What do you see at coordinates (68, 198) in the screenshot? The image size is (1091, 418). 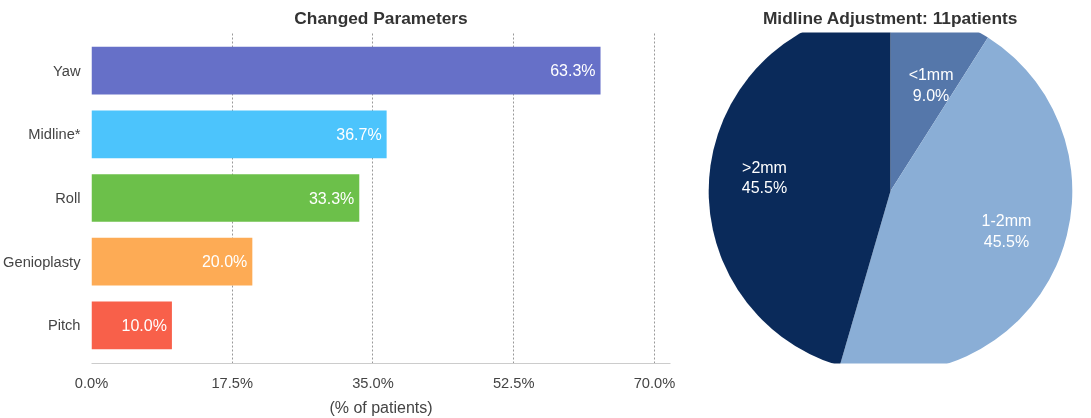 I see `y-tick-label: Roll` at bounding box center [68, 198].